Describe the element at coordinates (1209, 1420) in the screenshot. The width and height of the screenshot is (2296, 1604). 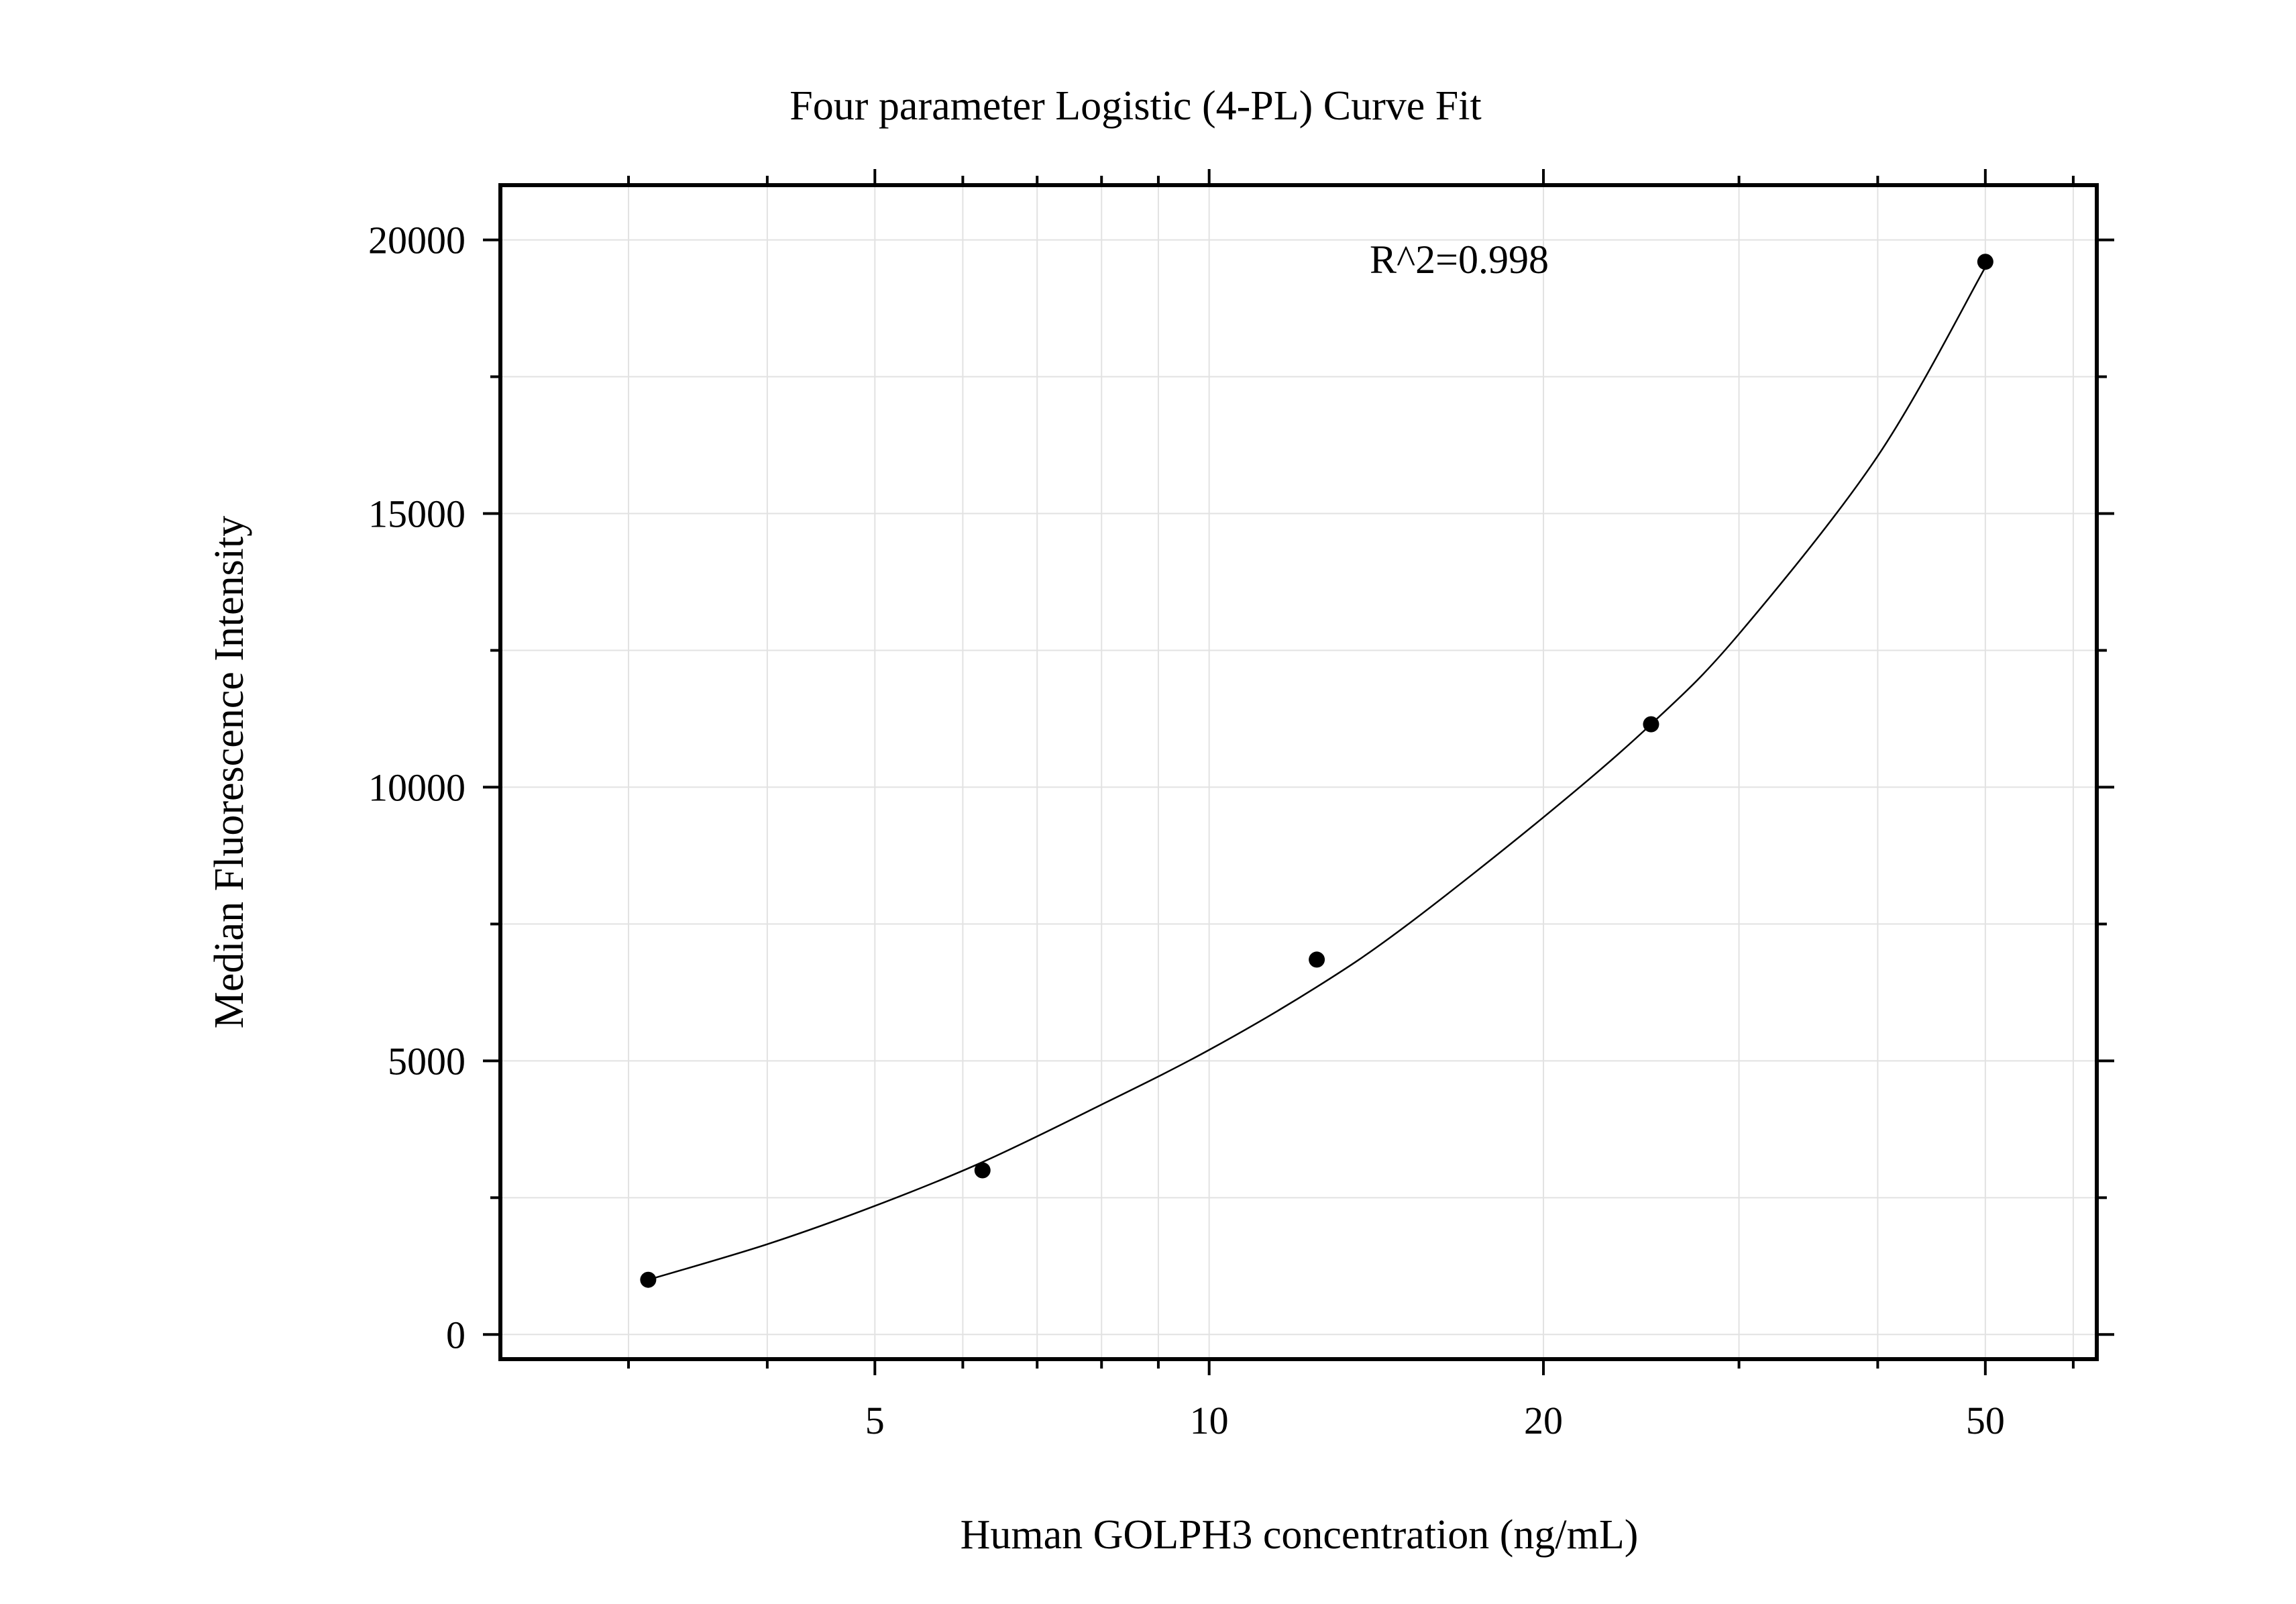
I see `x-tick-label: 10` at that location.